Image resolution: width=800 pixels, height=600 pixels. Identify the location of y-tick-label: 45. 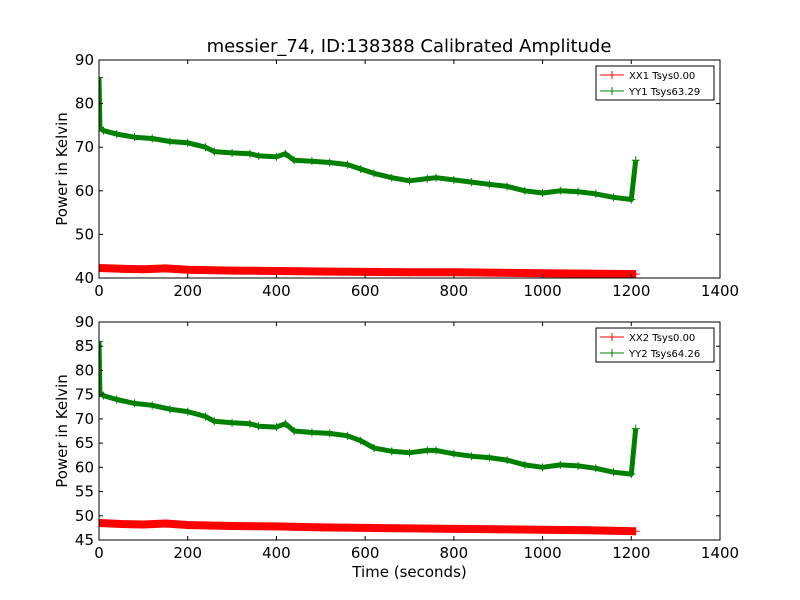
(84, 540).